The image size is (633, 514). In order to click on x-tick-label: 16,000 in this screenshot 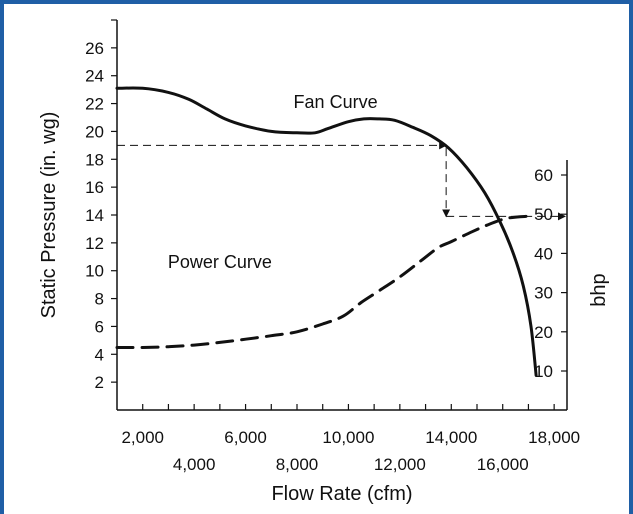, I will do `click(503, 464)`.